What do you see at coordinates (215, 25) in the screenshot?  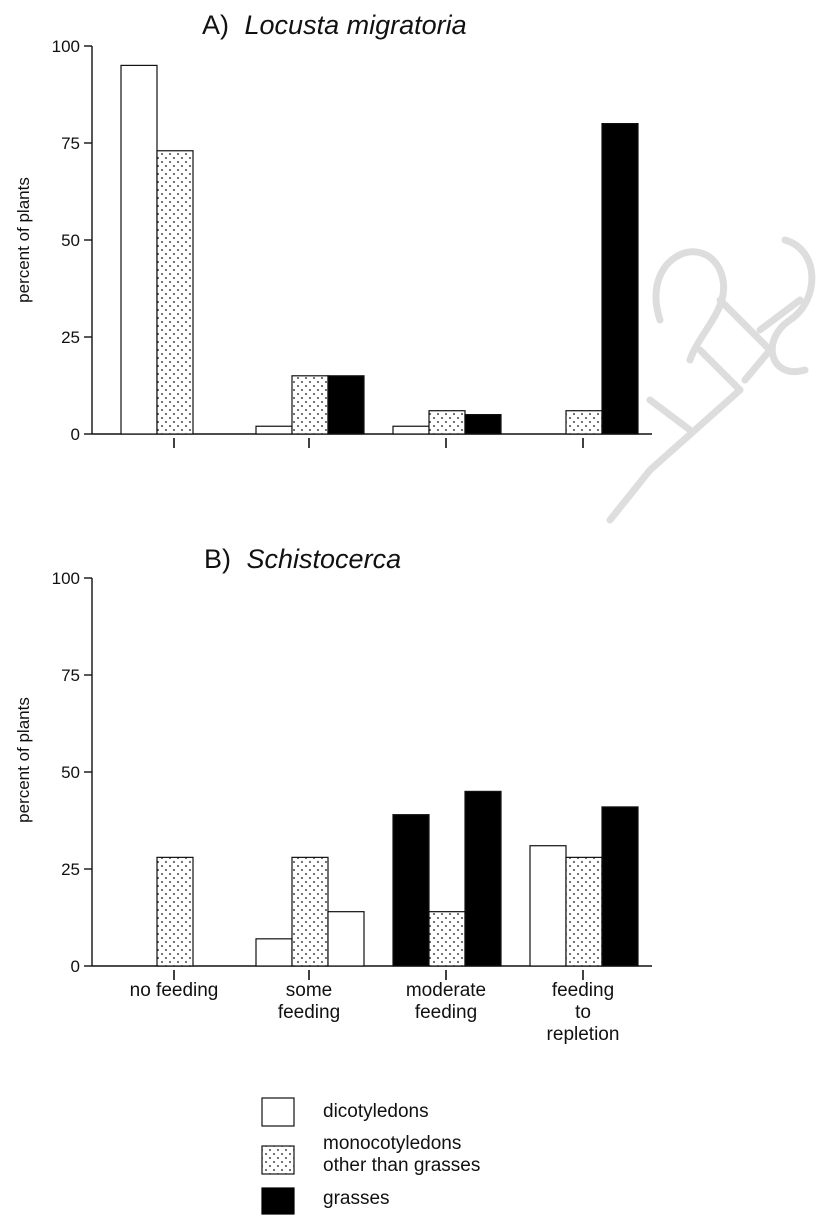 I see `panel-a-prefix: A)` at bounding box center [215, 25].